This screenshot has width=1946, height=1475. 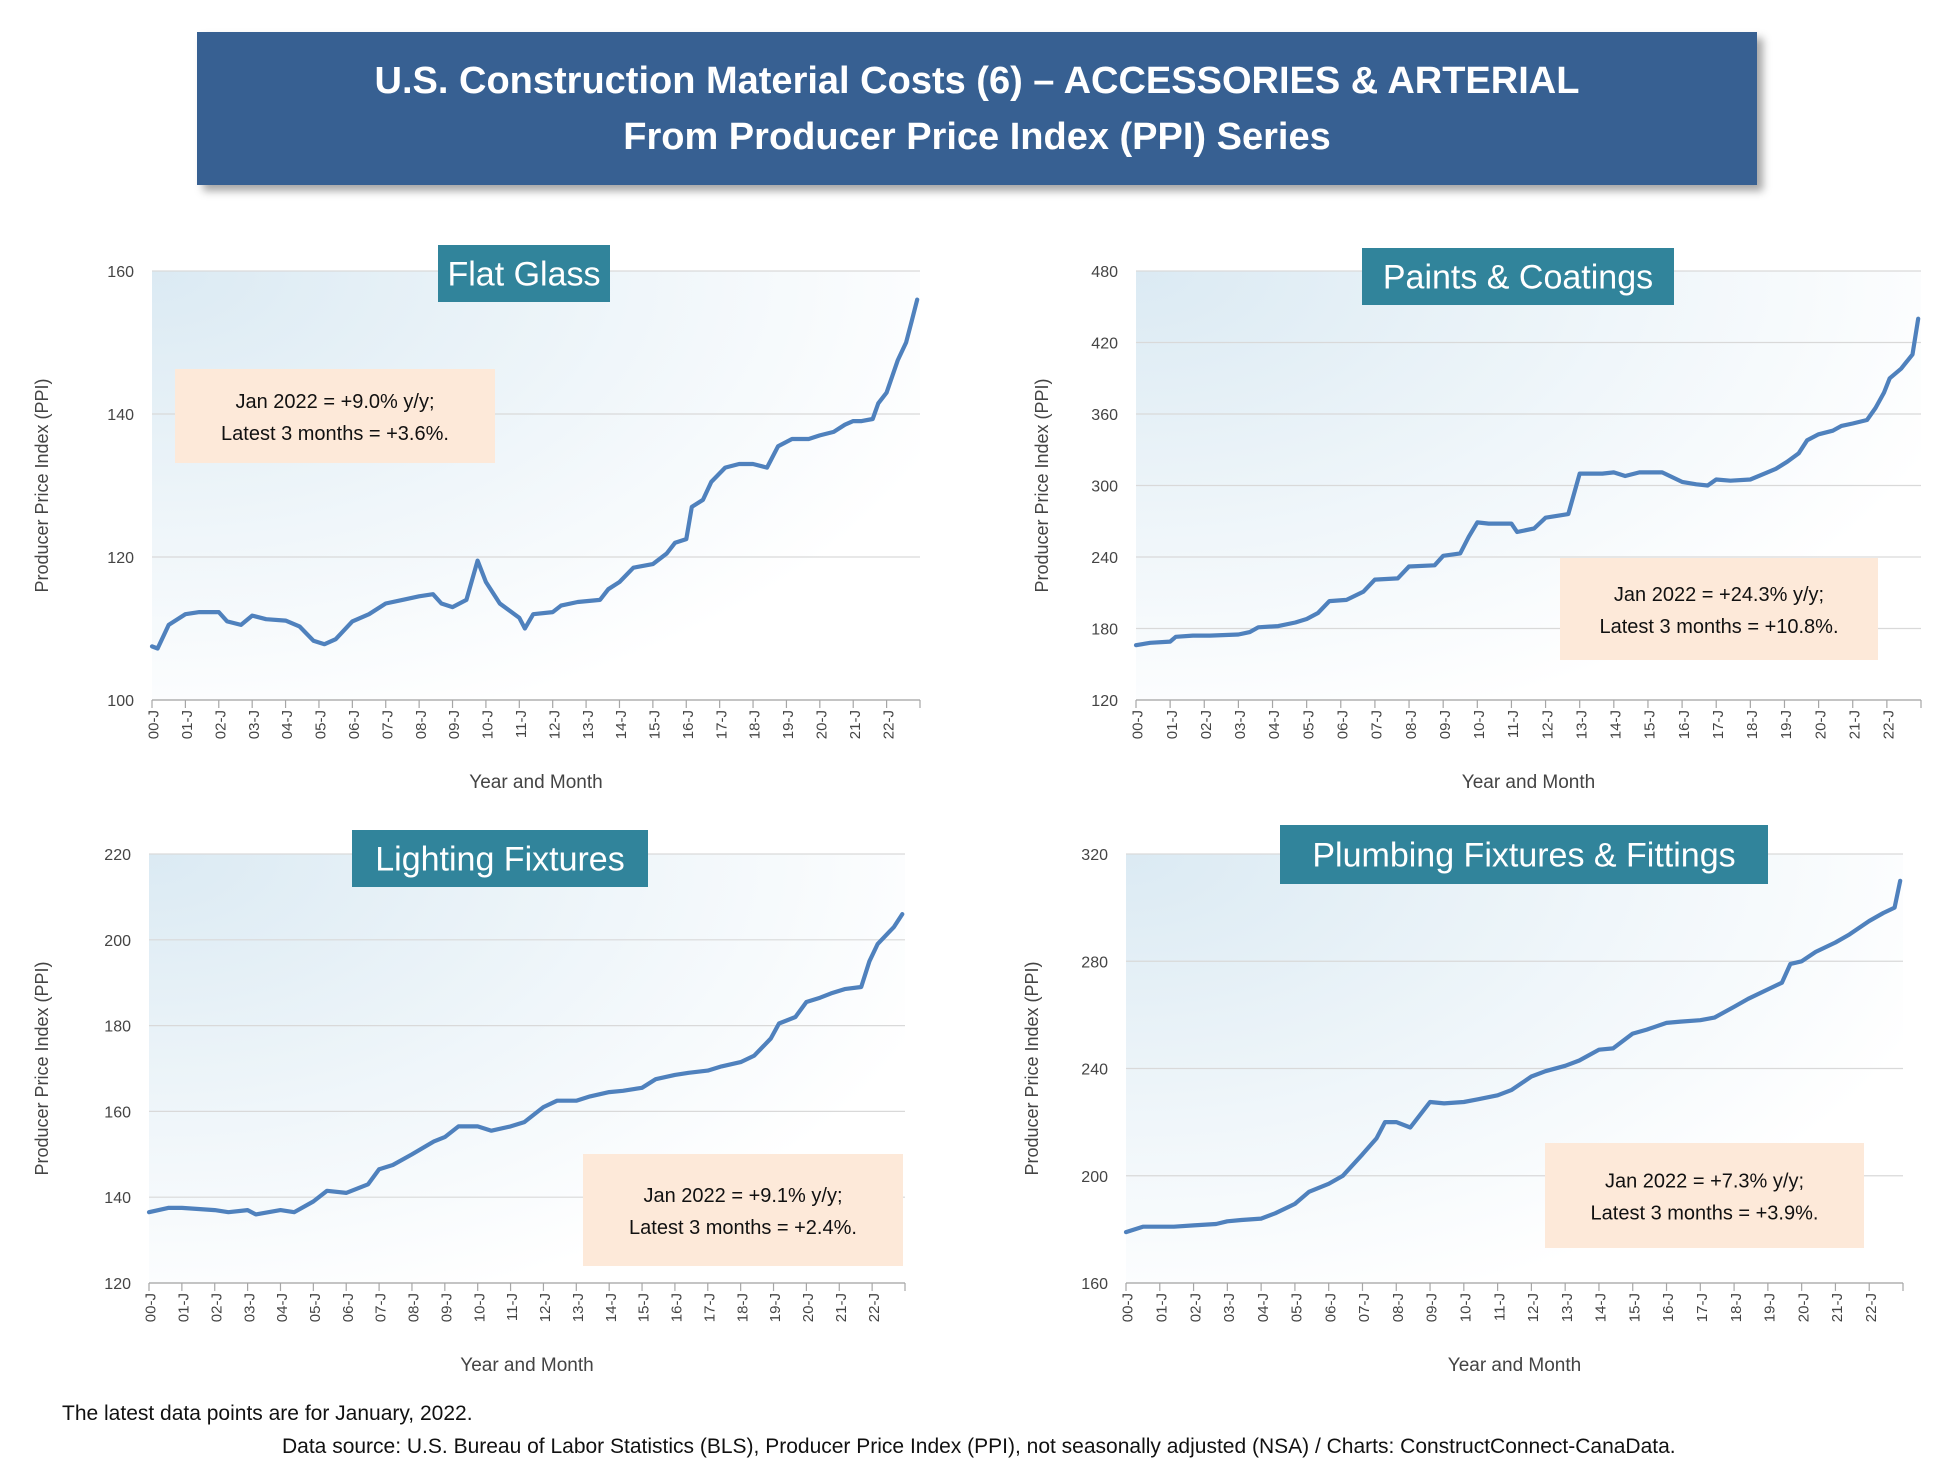 I want to click on y-tick-label: 300, so click(x=1104, y=487).